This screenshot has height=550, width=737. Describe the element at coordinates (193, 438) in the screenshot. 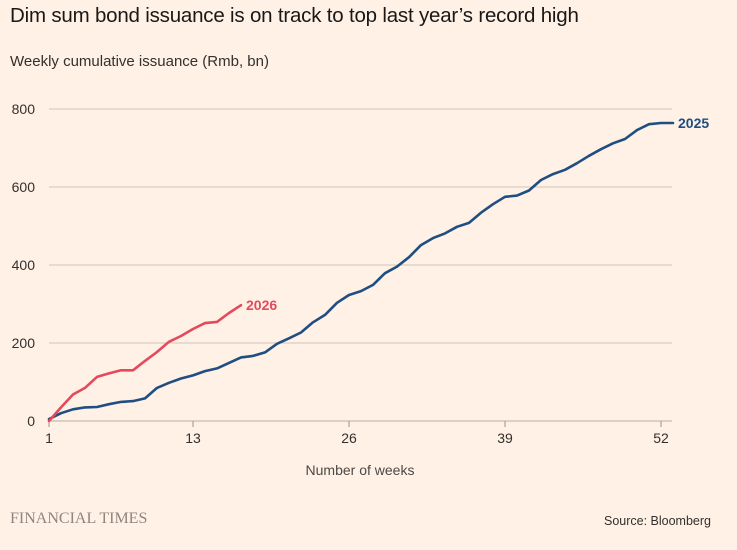

I see `x-tick-label-13: 13` at that location.